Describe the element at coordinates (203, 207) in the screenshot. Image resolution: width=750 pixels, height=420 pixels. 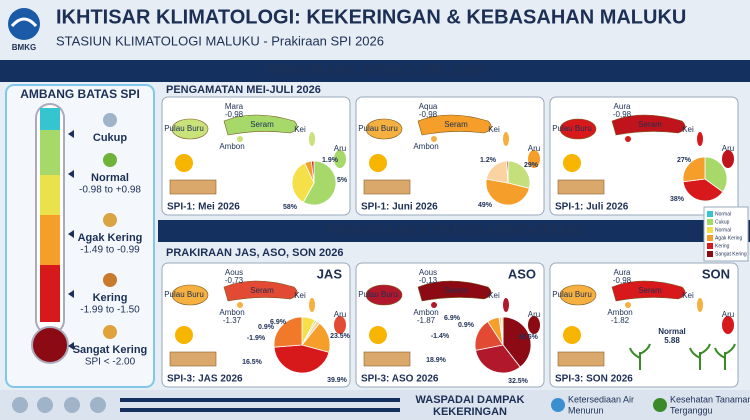
I see `panel-caption: SPI-1: Mei 2026` at that location.